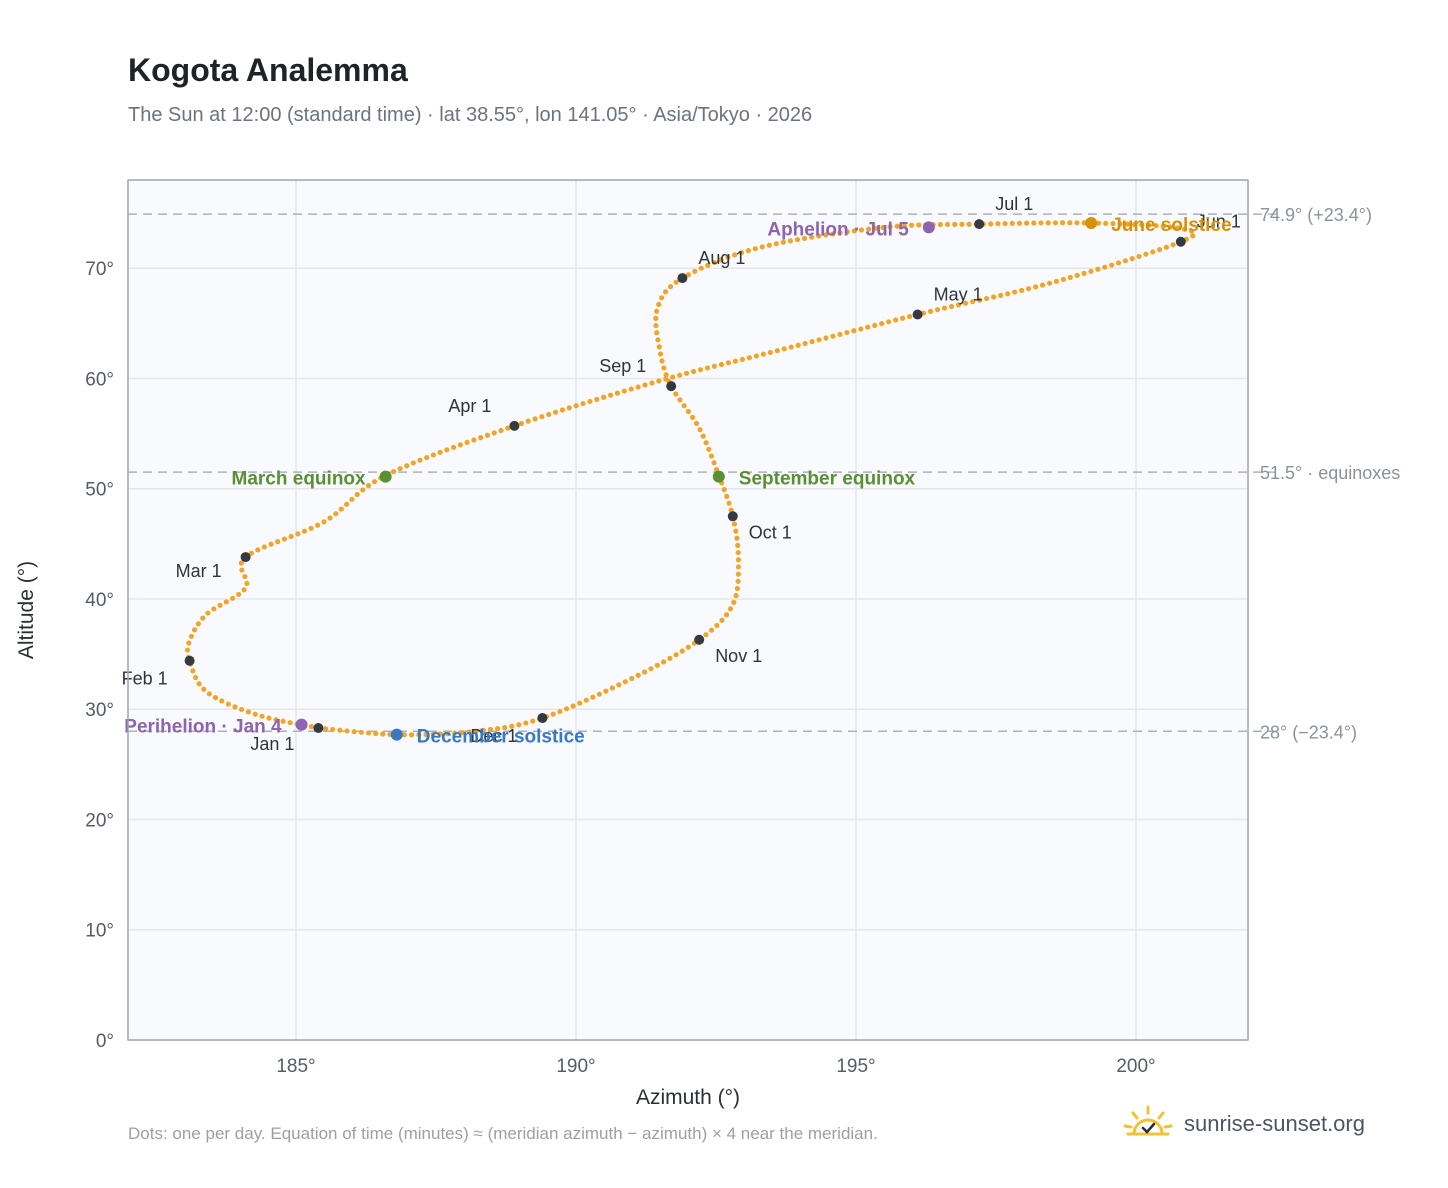 Image resolution: width=1448 pixels, height=1188 pixels. I want to click on month-label: Aug 1, so click(721, 258).